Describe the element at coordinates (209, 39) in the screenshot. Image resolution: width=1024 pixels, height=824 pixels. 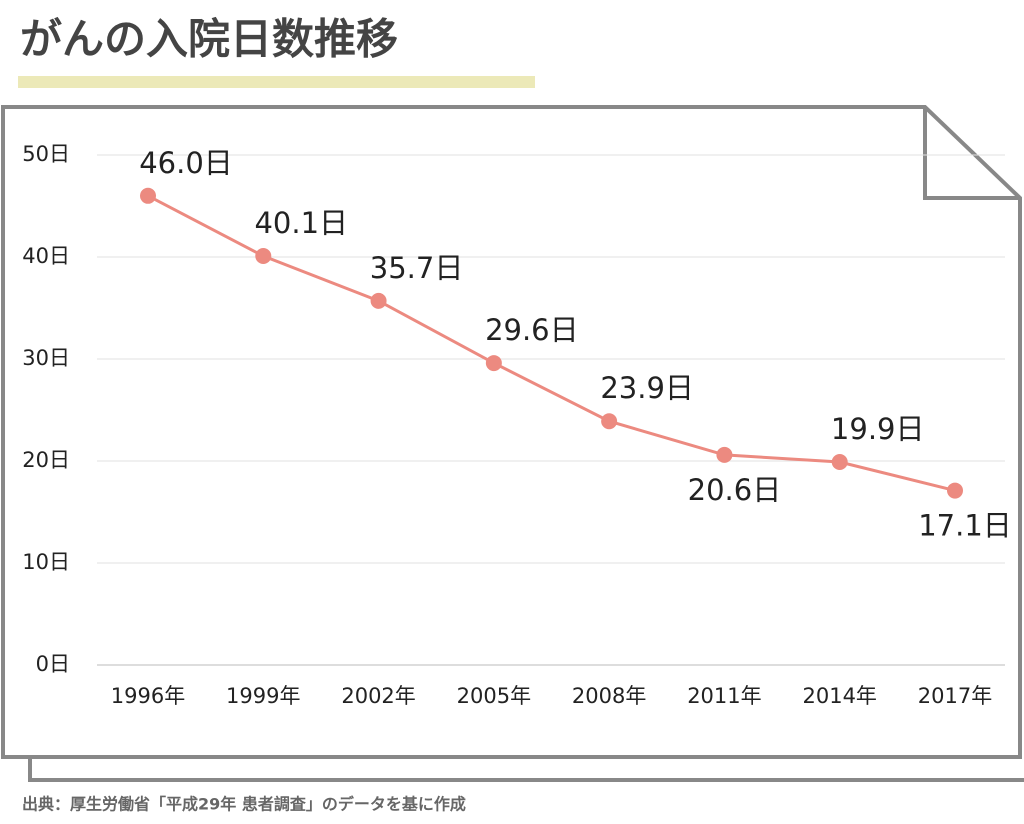
I see `chart-title: がんの入院日数推移` at that location.